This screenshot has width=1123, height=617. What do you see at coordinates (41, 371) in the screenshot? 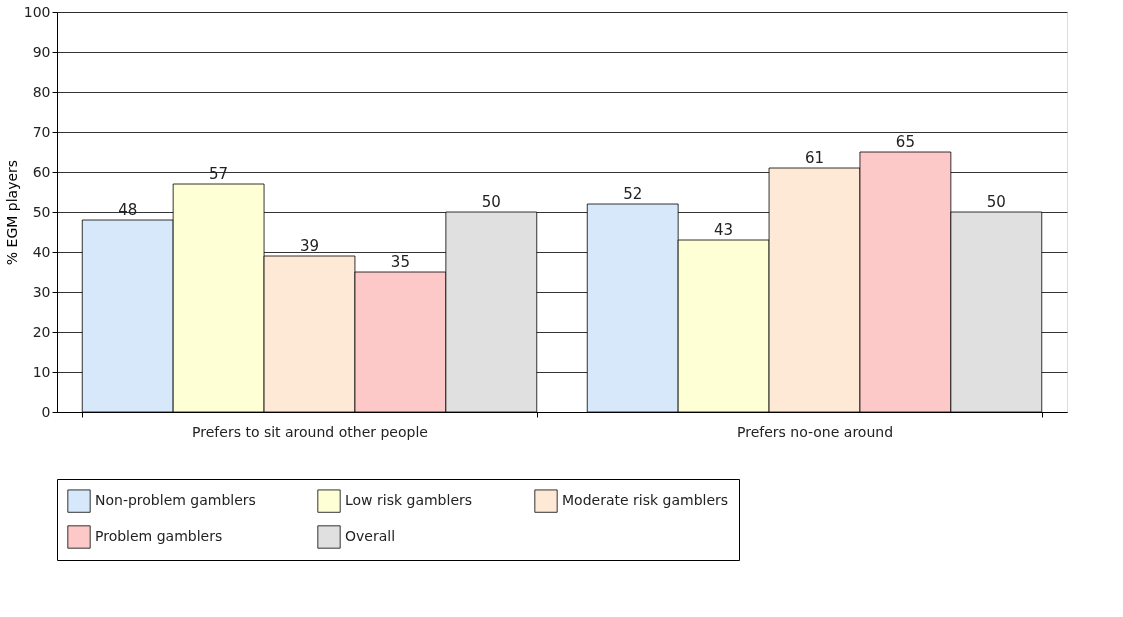
I see `y-tick-label: 10` at bounding box center [41, 371].